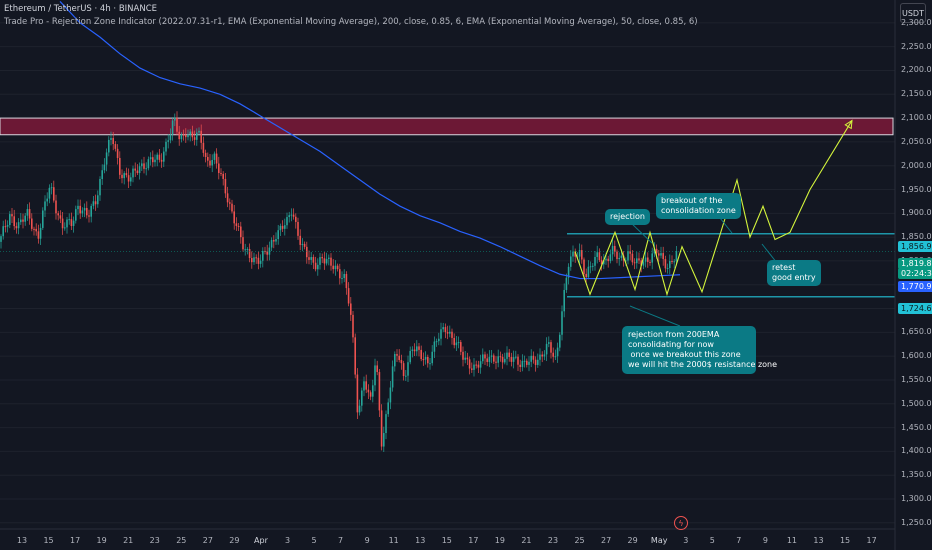 The image size is (932, 550). I want to click on price-tick-label: 1,850.00, so click(916, 237).